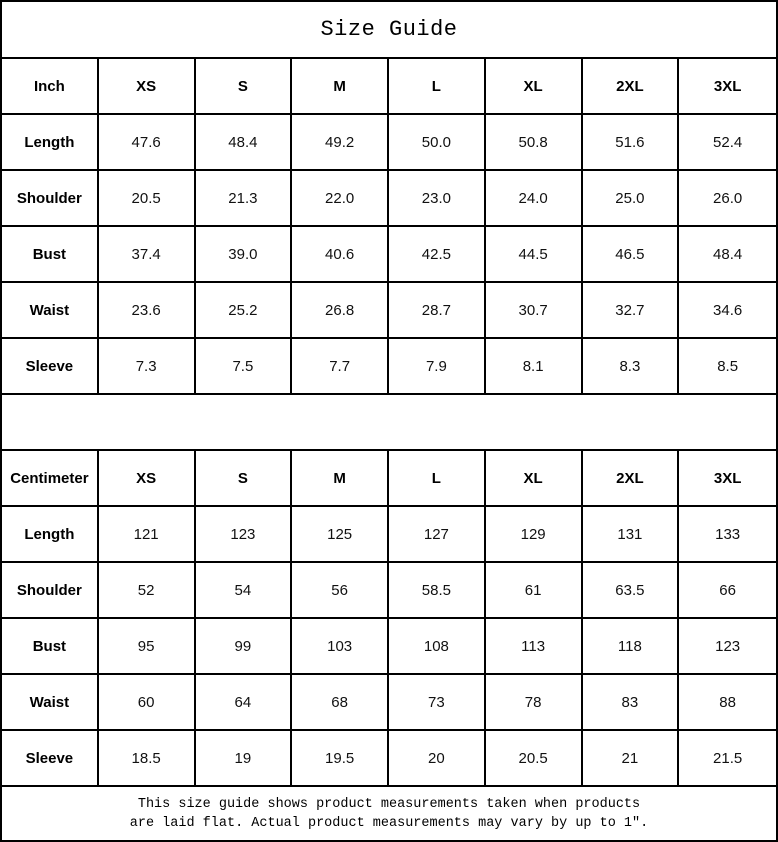 This screenshot has width=778, height=842. I want to click on value-cell: 23.0, so click(437, 198).